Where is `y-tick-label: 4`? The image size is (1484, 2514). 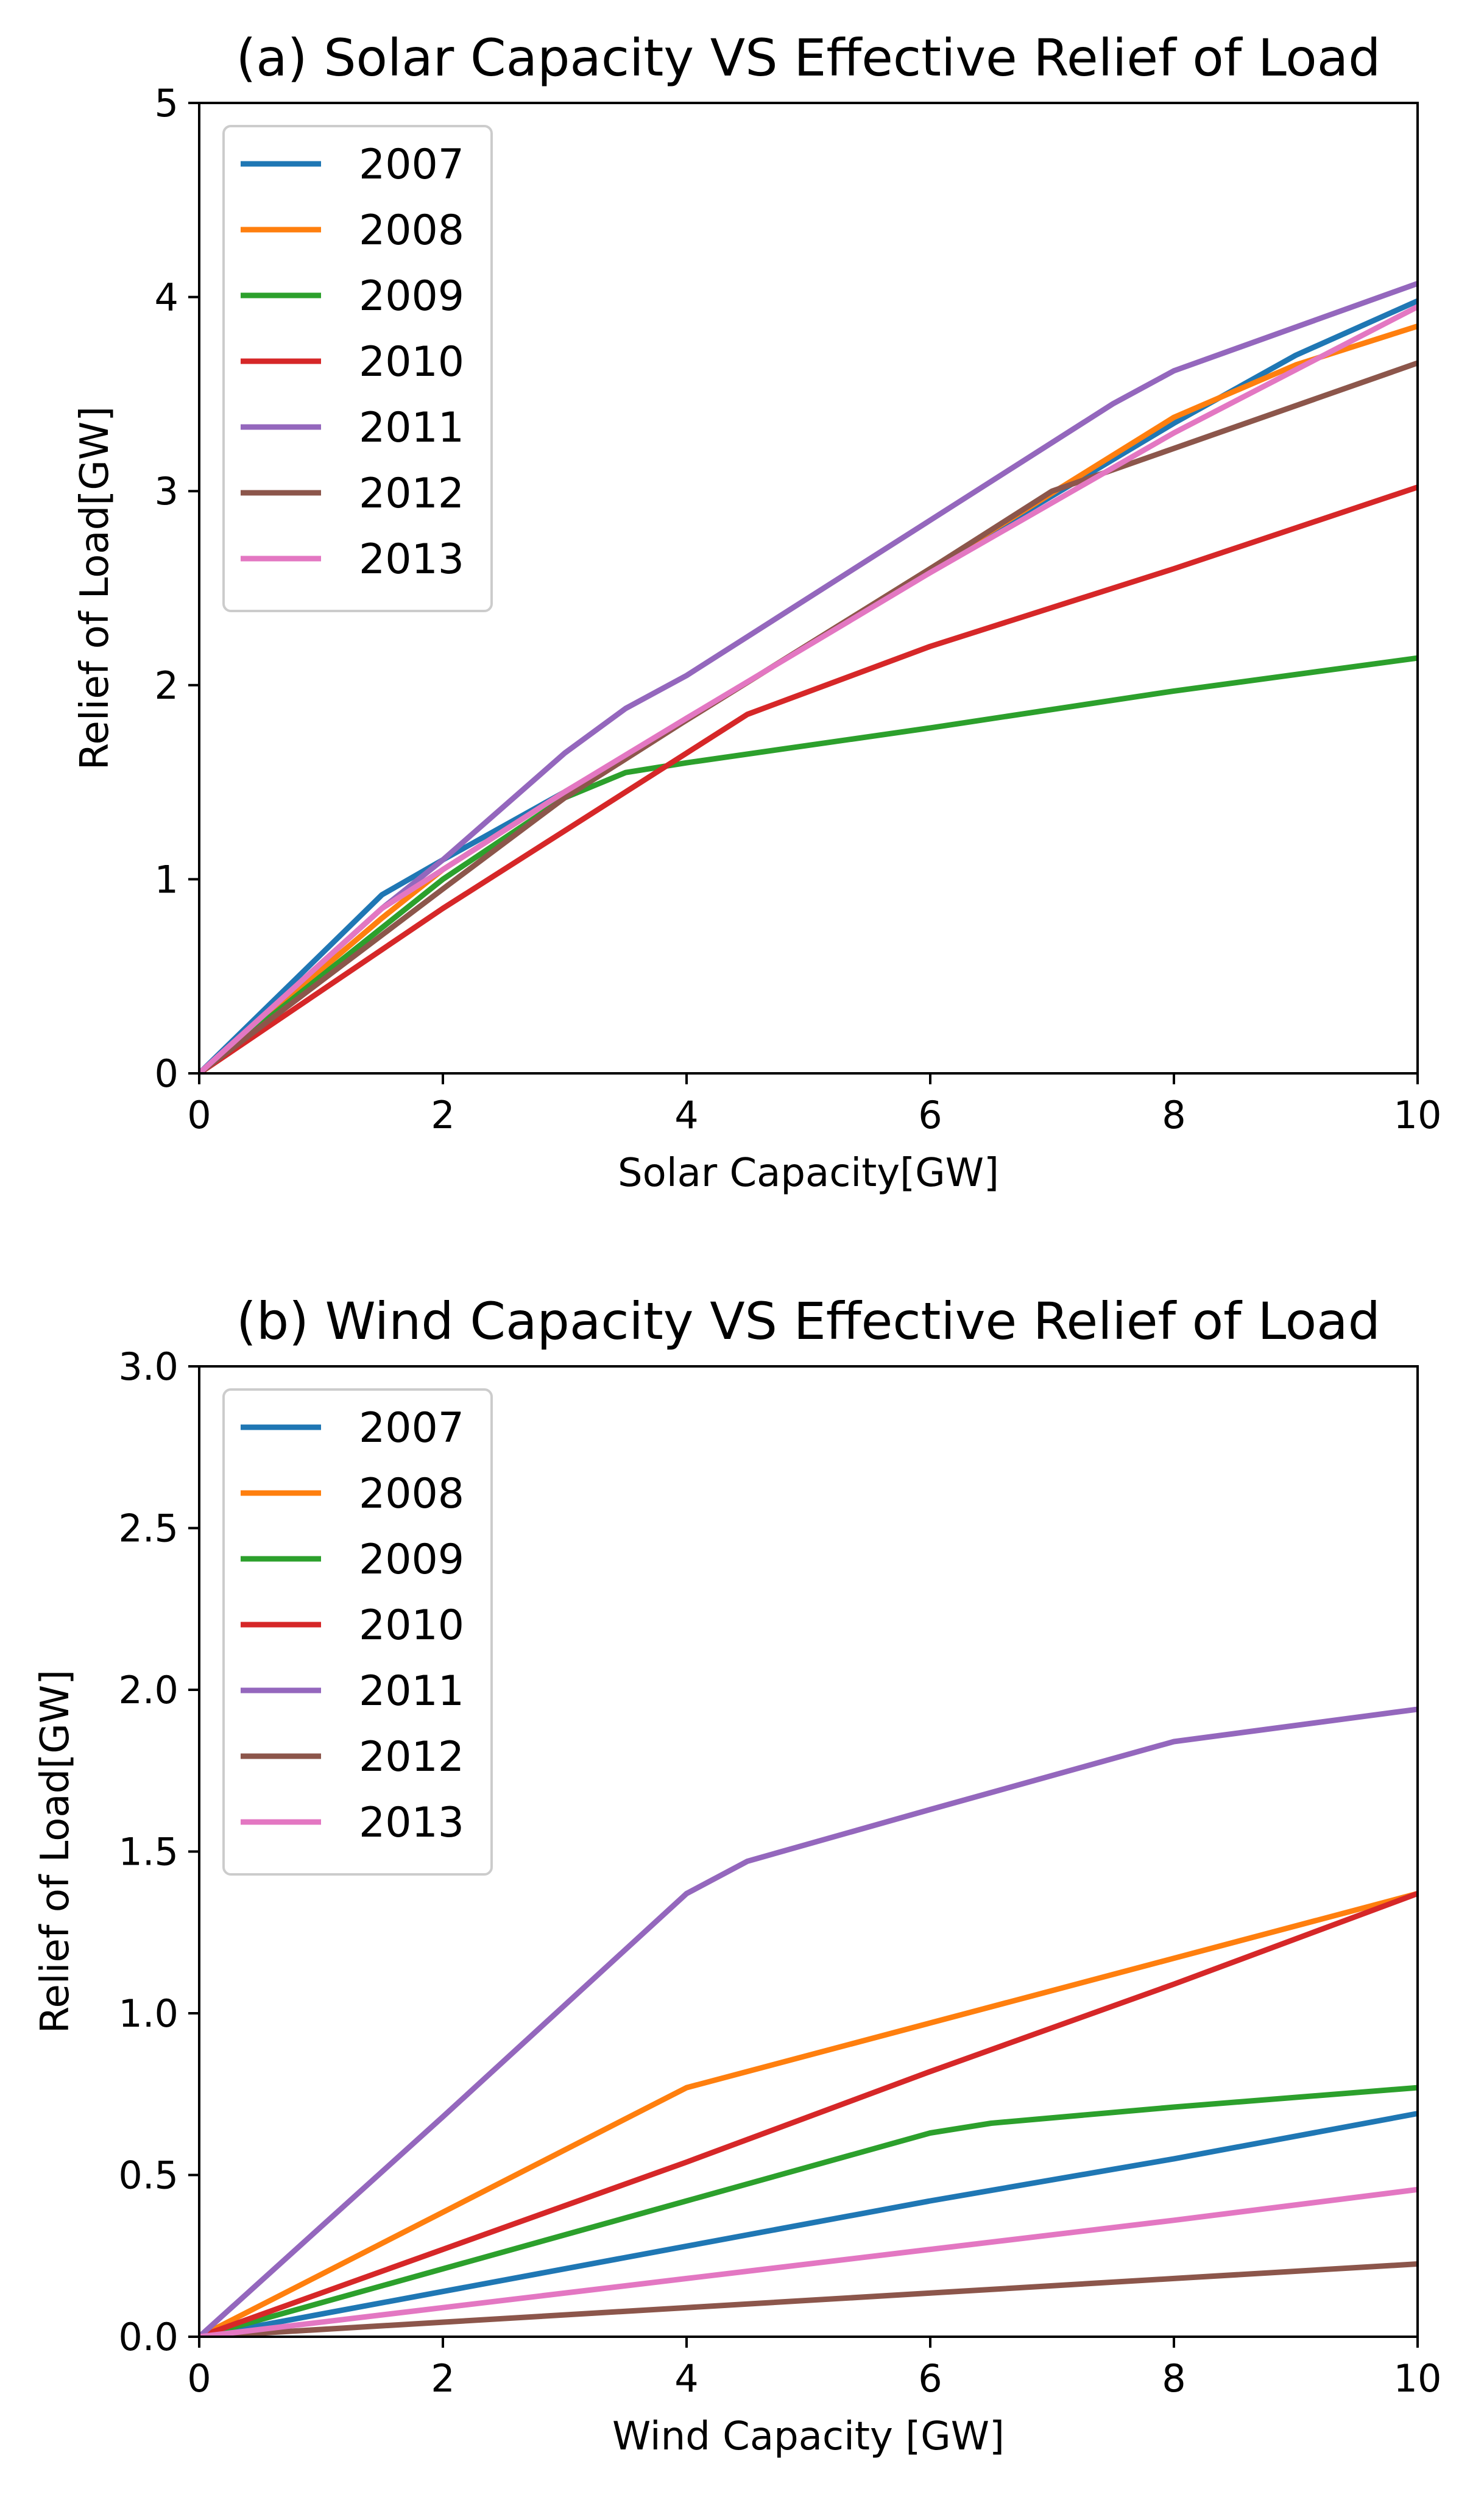 y-tick-label: 4 is located at coordinates (166, 297).